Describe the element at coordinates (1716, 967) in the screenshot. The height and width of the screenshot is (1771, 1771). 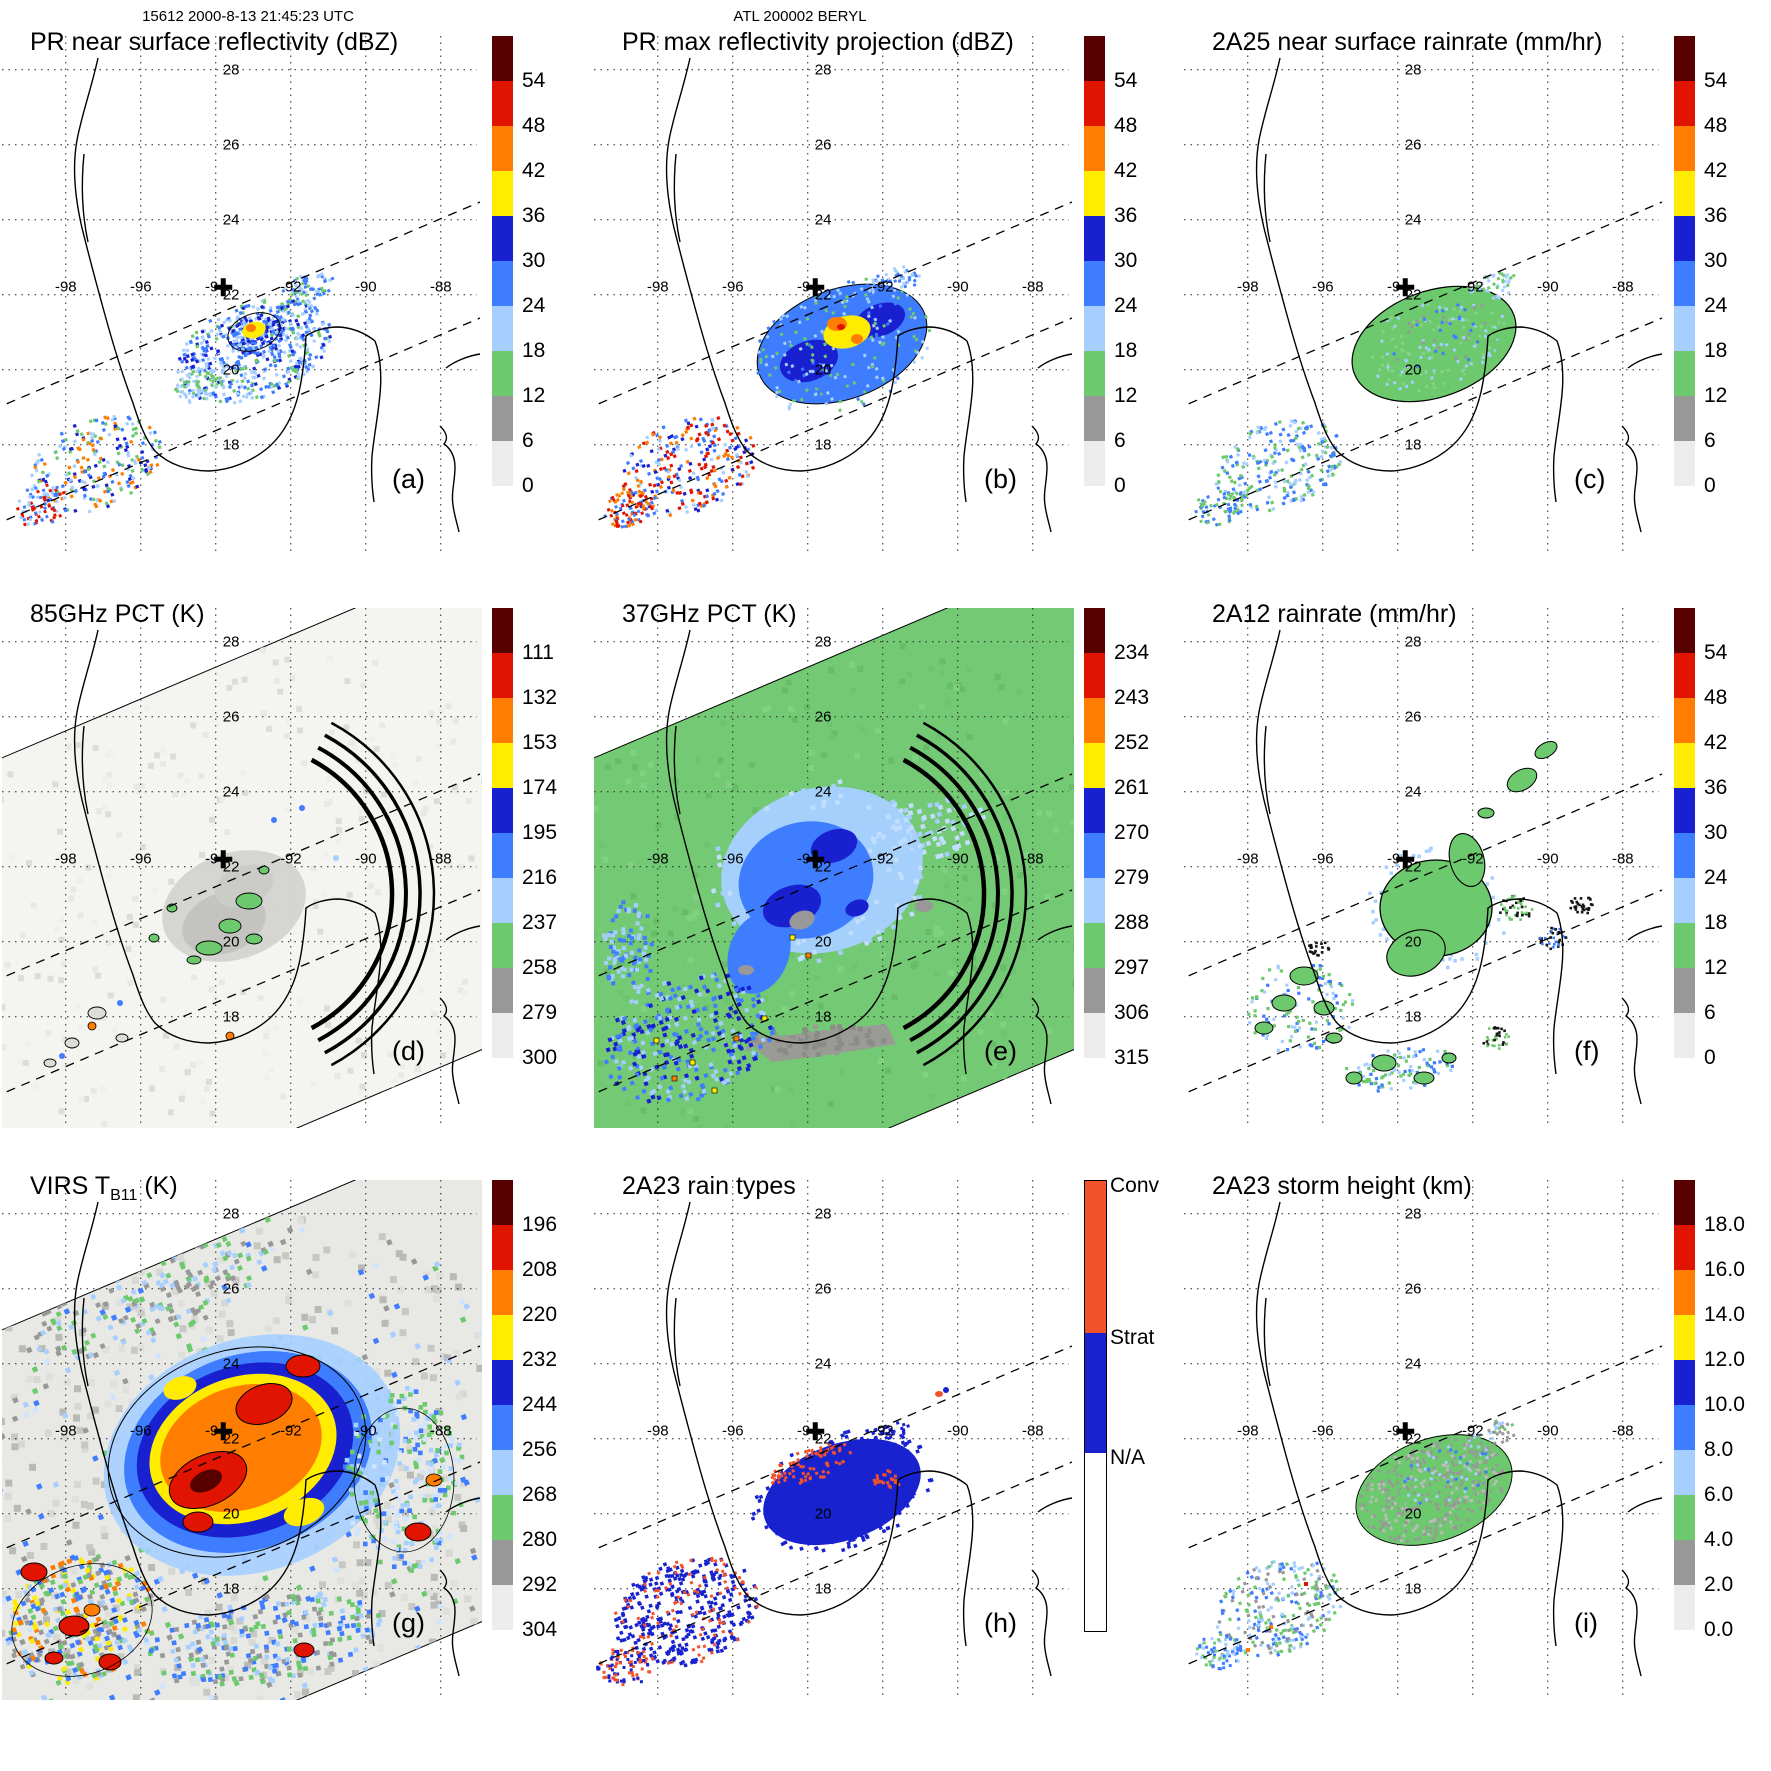
I see `colorbar-tick: 12` at that location.